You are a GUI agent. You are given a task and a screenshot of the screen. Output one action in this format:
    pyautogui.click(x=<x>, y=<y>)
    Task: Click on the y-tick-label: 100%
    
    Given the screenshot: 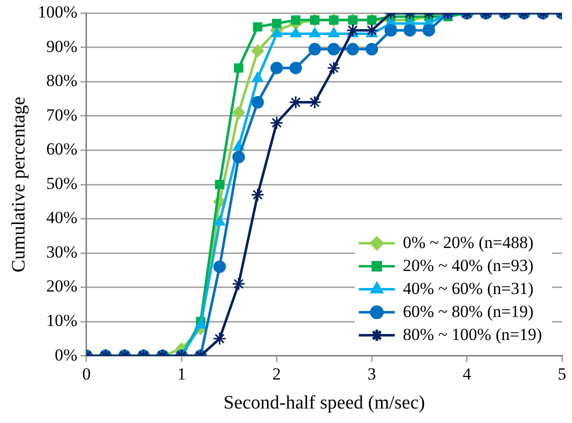 What is the action you would take?
    pyautogui.click(x=58, y=12)
    